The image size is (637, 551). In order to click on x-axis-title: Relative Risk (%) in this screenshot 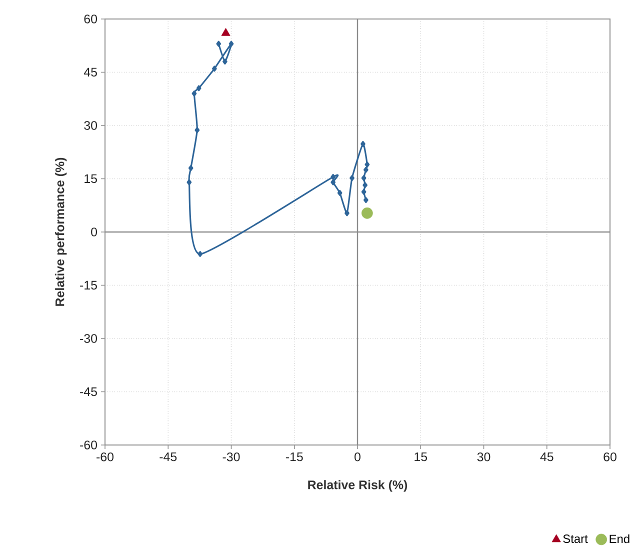, I will do `click(358, 486)`.